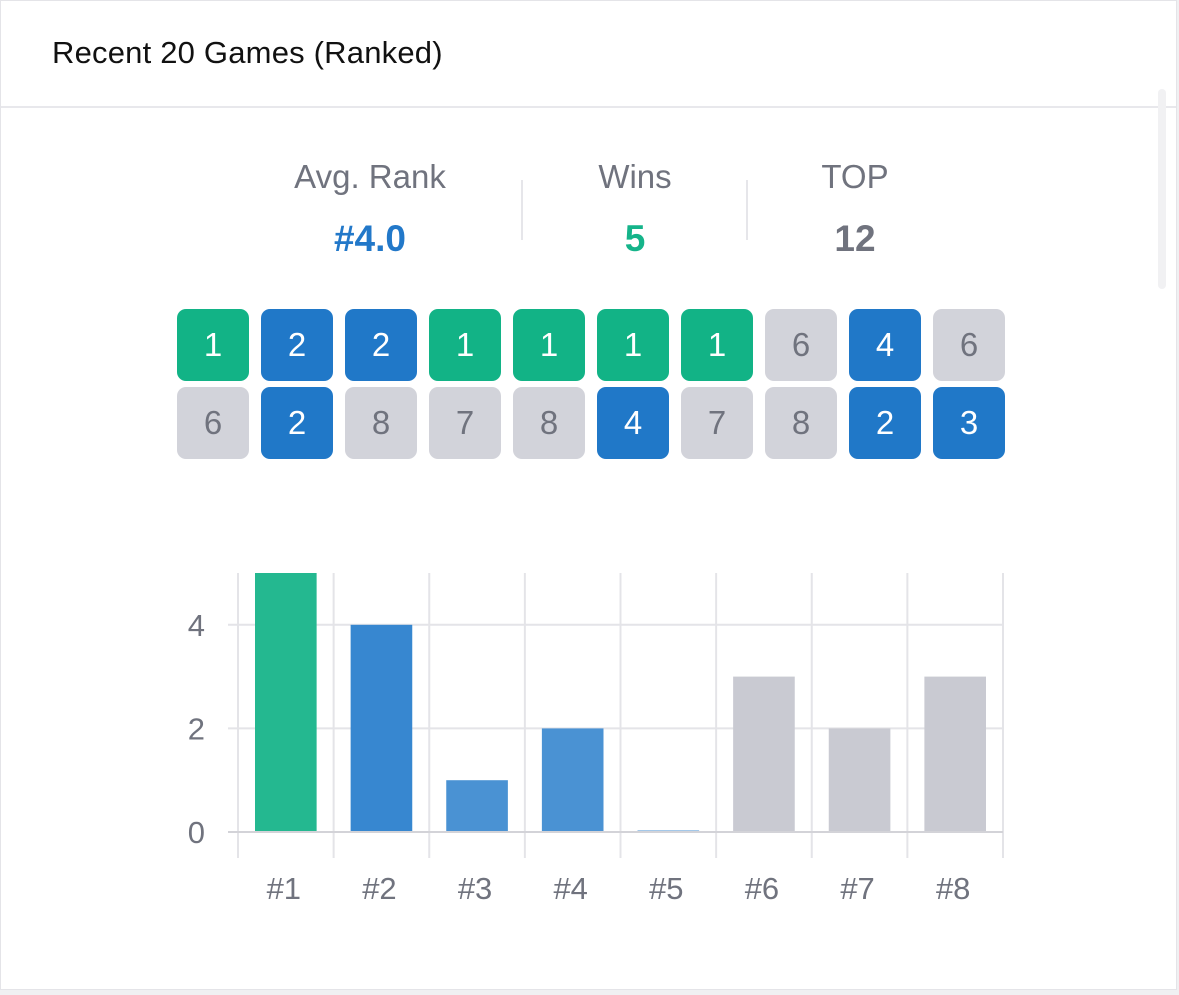 The image size is (1179, 995). Describe the element at coordinates (762, 888) in the screenshot. I see `x-tick-label: #6` at that location.